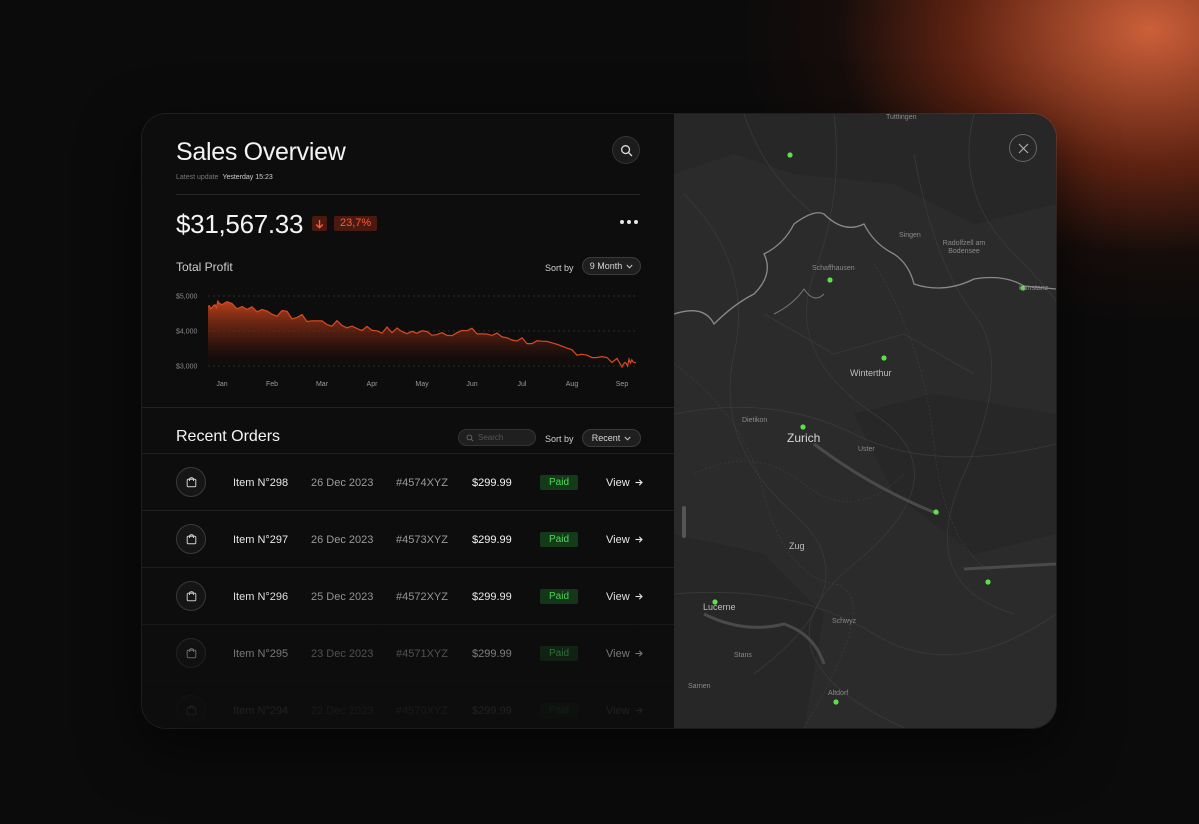  I want to click on lake-zurich, so click(876, 479).